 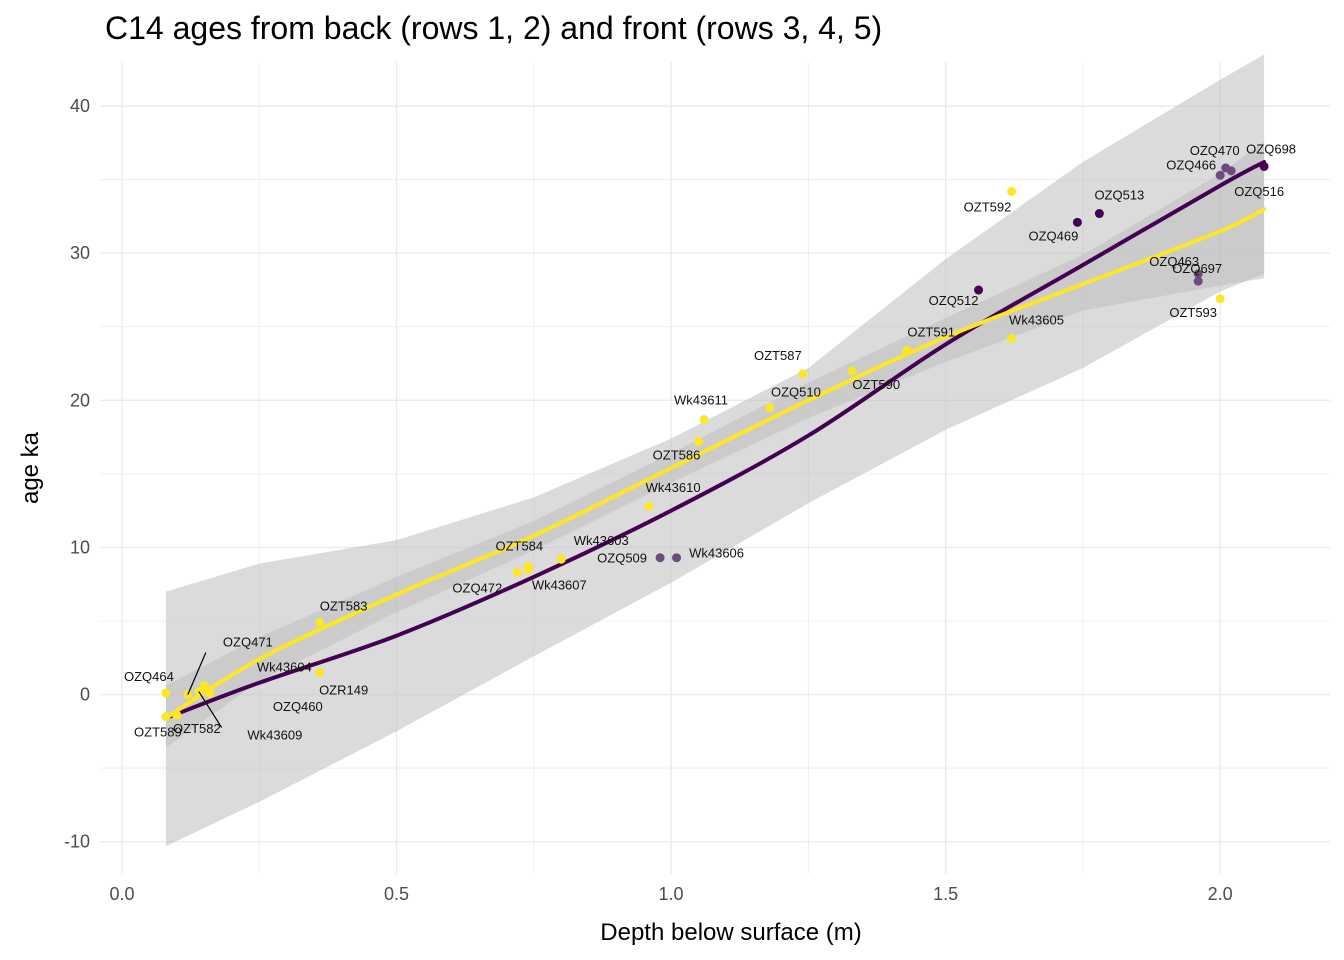 I want to click on point-label: OZQ466, so click(x=1191, y=164).